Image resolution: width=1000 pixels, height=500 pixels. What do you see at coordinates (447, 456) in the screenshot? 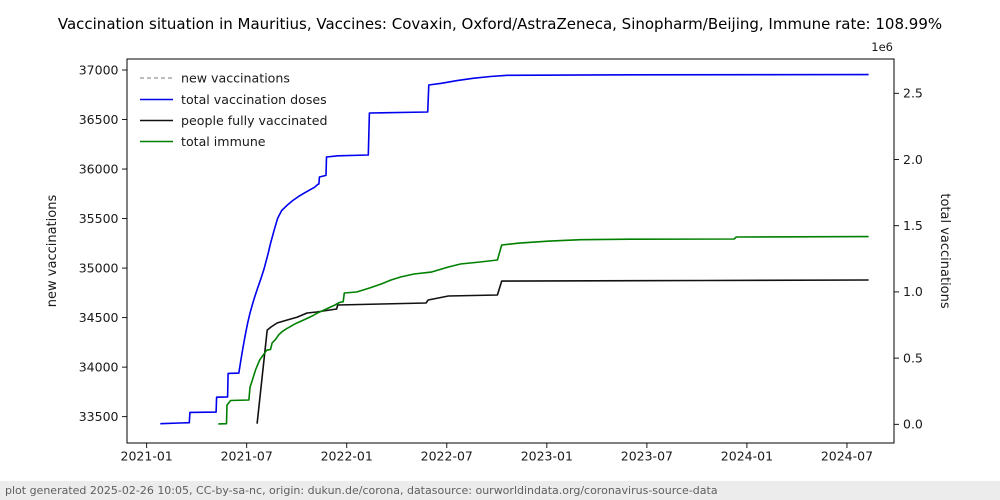
I see `x-tick-label: 2022-07` at bounding box center [447, 456].